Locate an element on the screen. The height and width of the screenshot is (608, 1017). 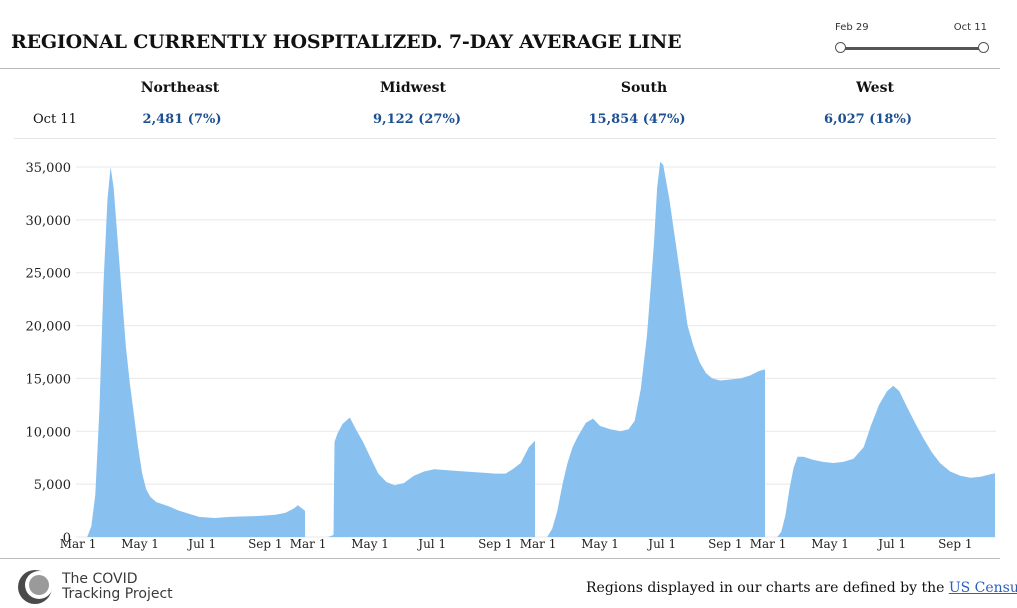
y-tick-label: 30,000 is located at coordinates (49, 221).